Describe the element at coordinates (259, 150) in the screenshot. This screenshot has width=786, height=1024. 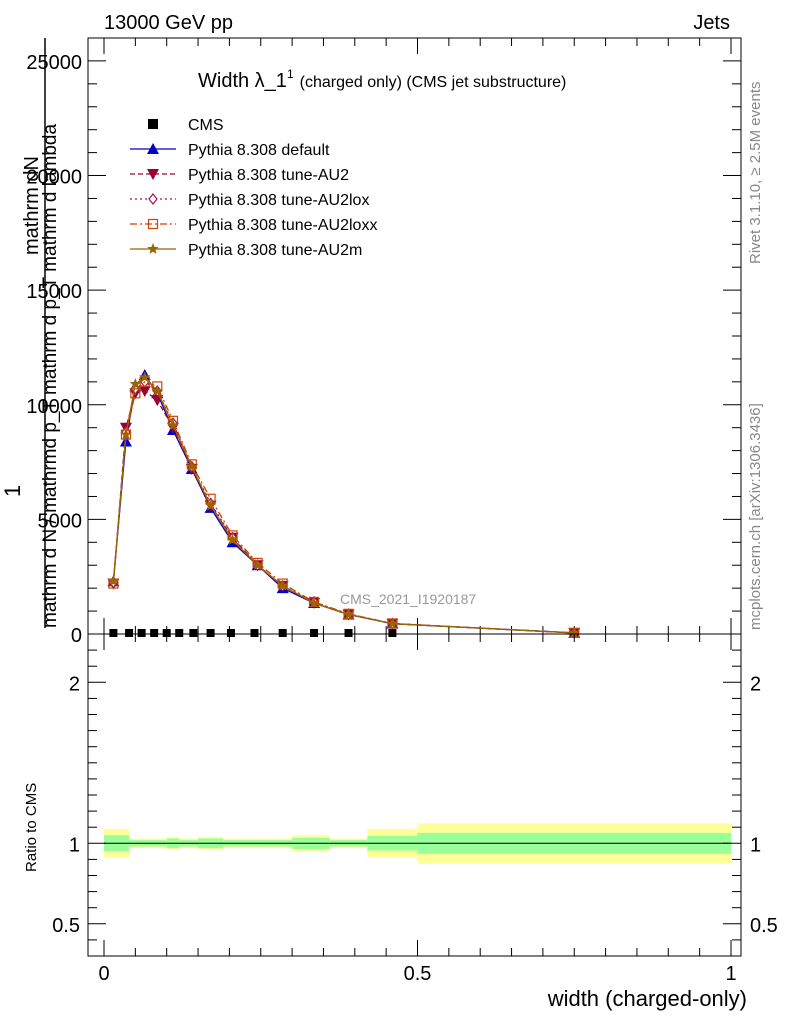
I see `legend-label: Pythia 8.308 default` at that location.